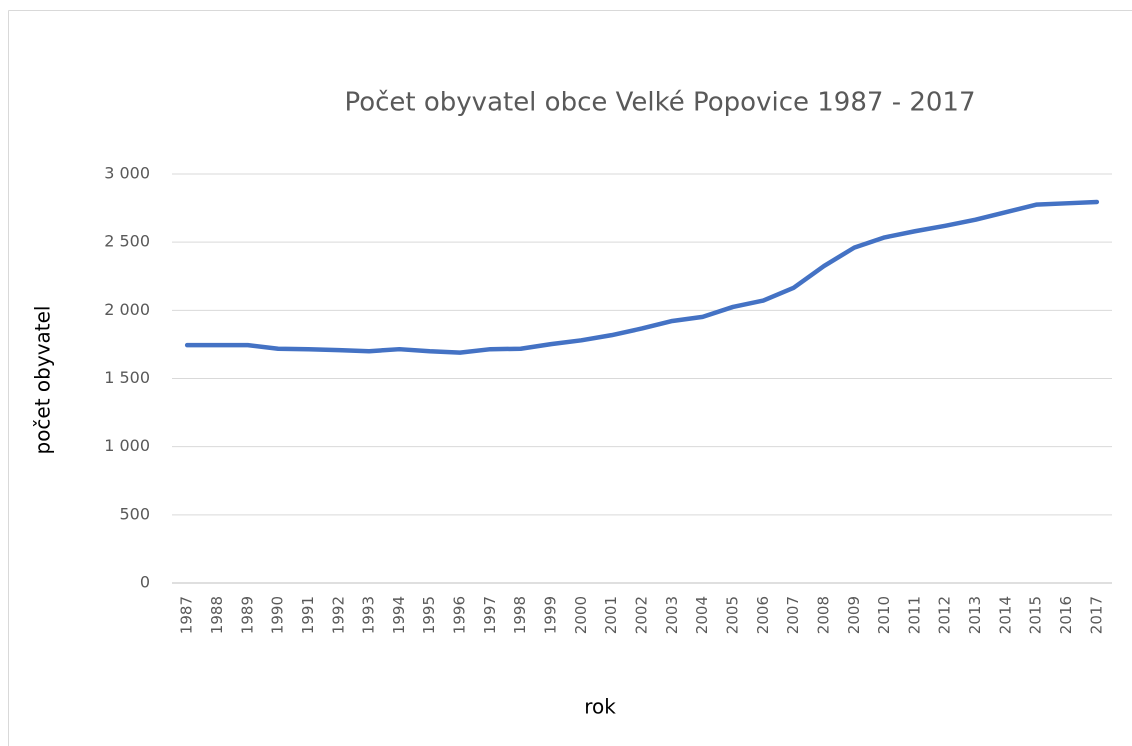 The height and width of the screenshot is (746, 1132). Describe the element at coordinates (217, 615) in the screenshot. I see `x-tick-label: 1988` at that location.